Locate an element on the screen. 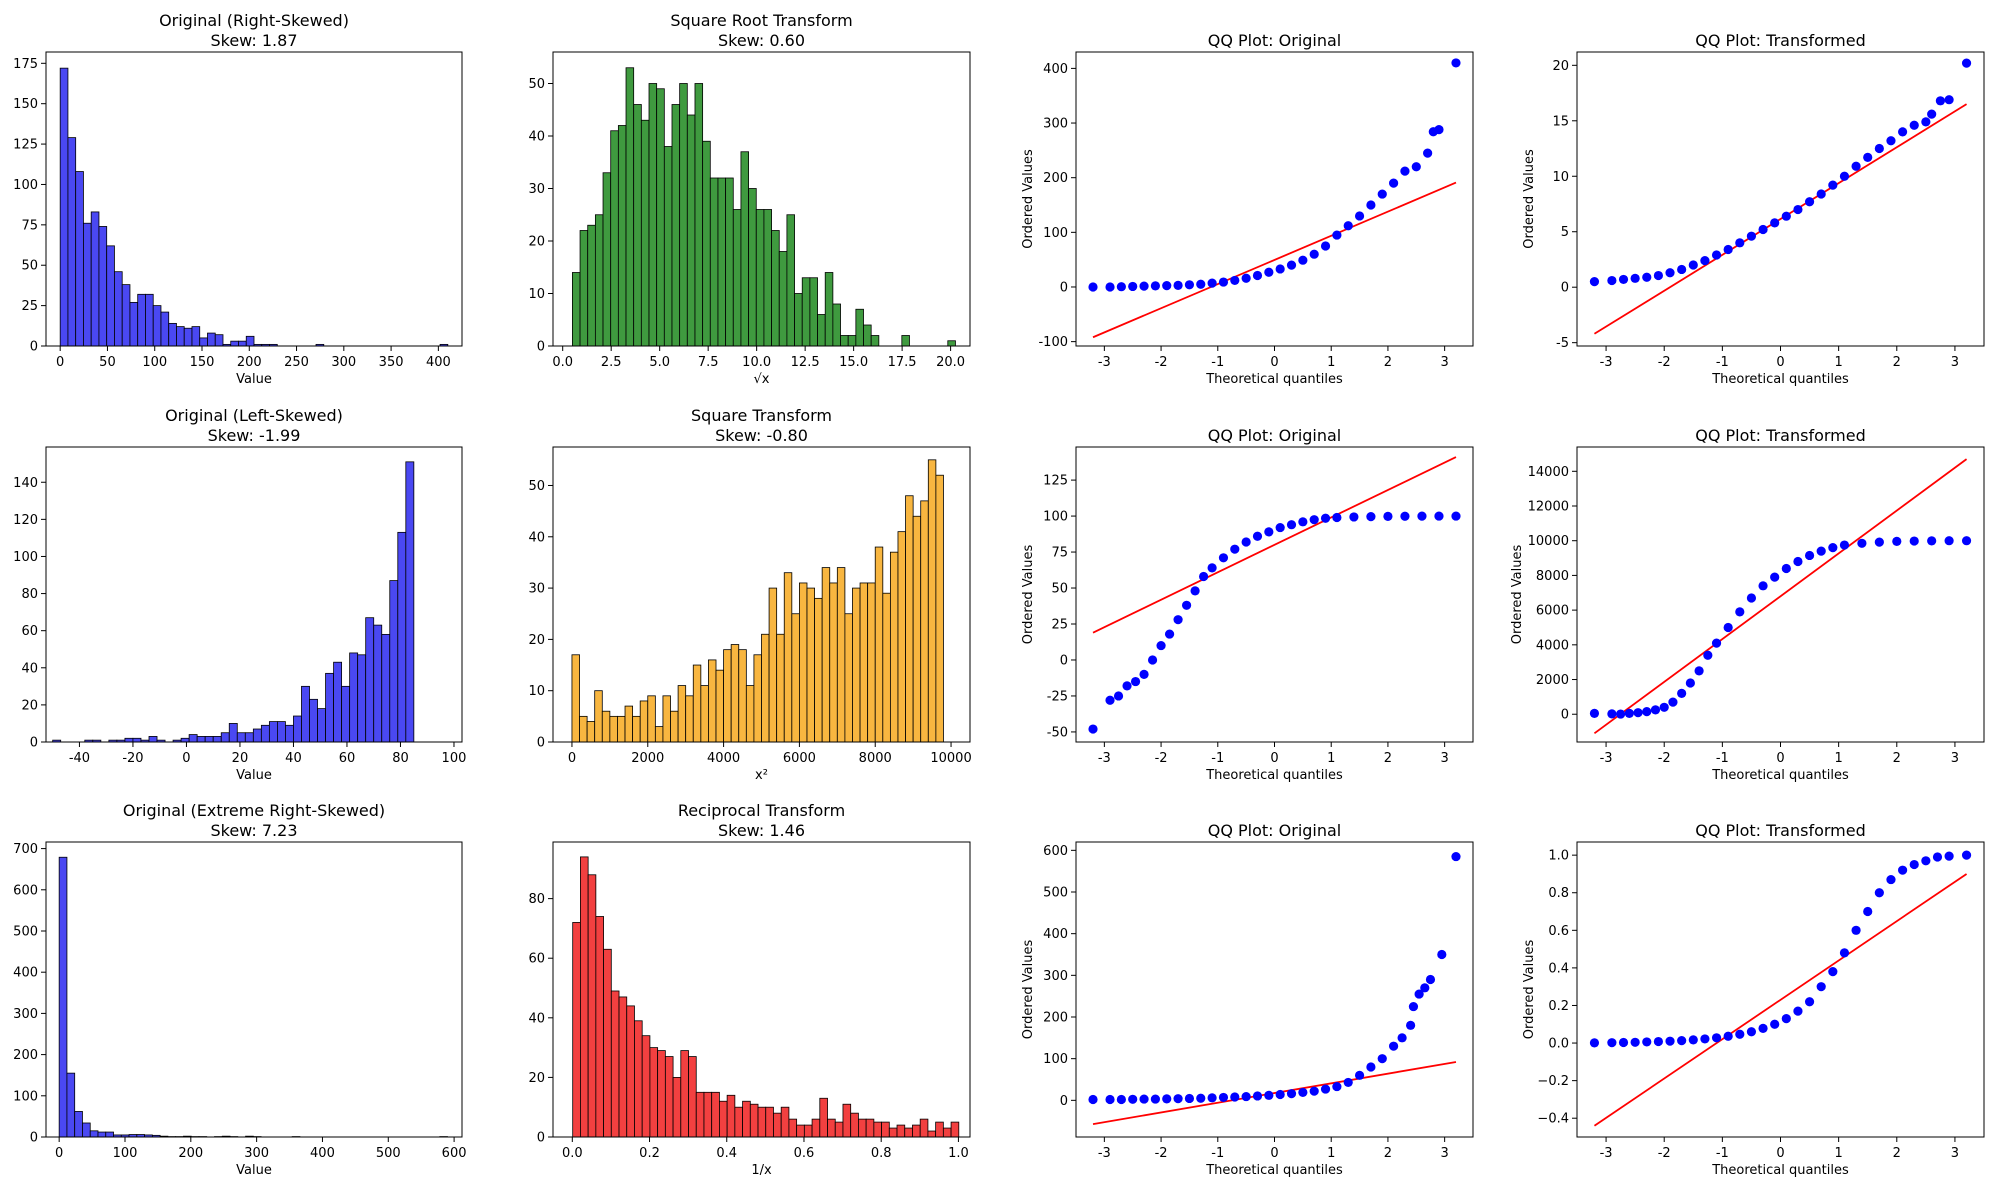  x-tick-label: 3 is located at coordinates (1445, 758).